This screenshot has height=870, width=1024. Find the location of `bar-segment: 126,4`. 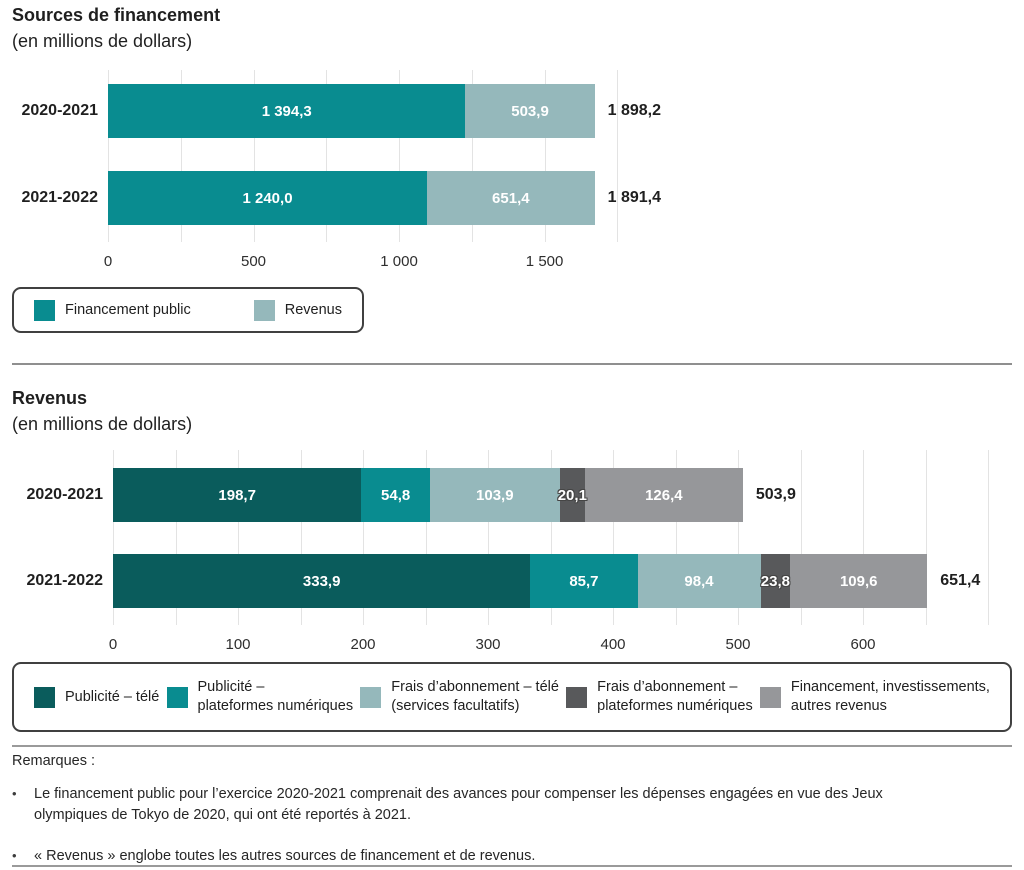

bar-segment: 126,4 is located at coordinates (663, 495).